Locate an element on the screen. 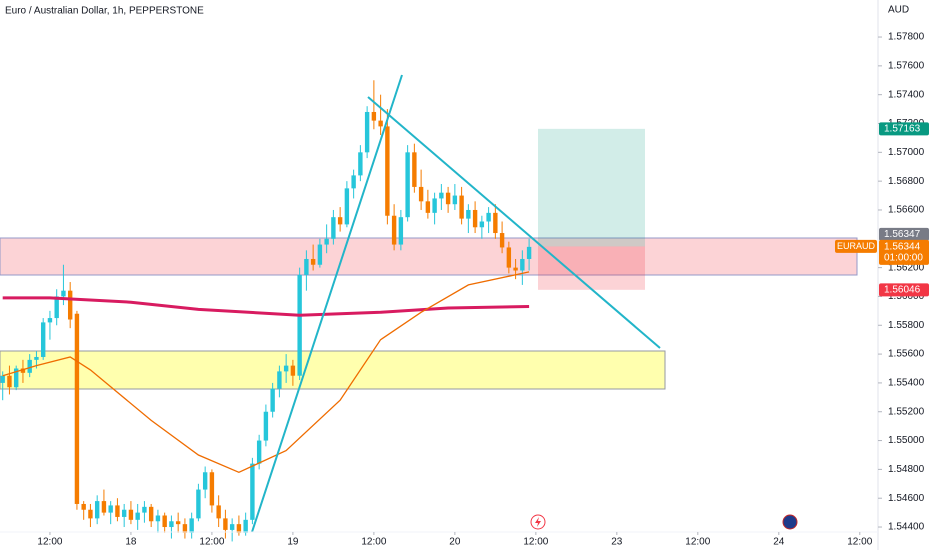 The width and height of the screenshot is (932, 550). position-tool is located at coordinates (591, 209).